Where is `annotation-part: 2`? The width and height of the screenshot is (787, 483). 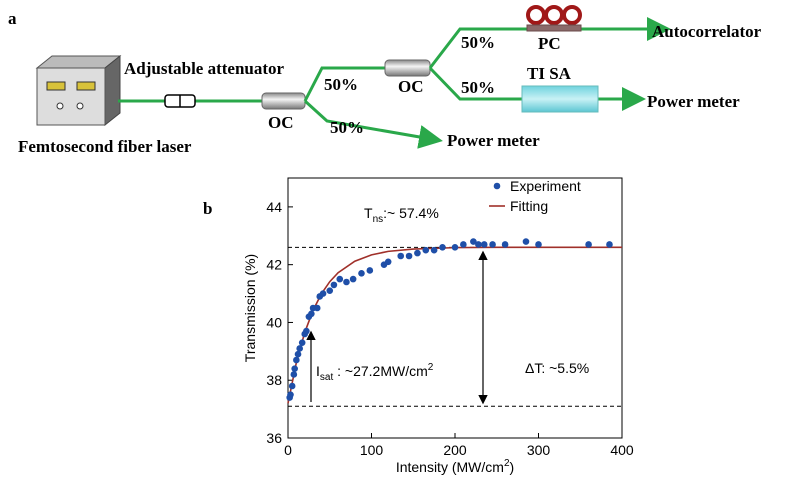
annotation-part: 2 is located at coordinates (431, 367).